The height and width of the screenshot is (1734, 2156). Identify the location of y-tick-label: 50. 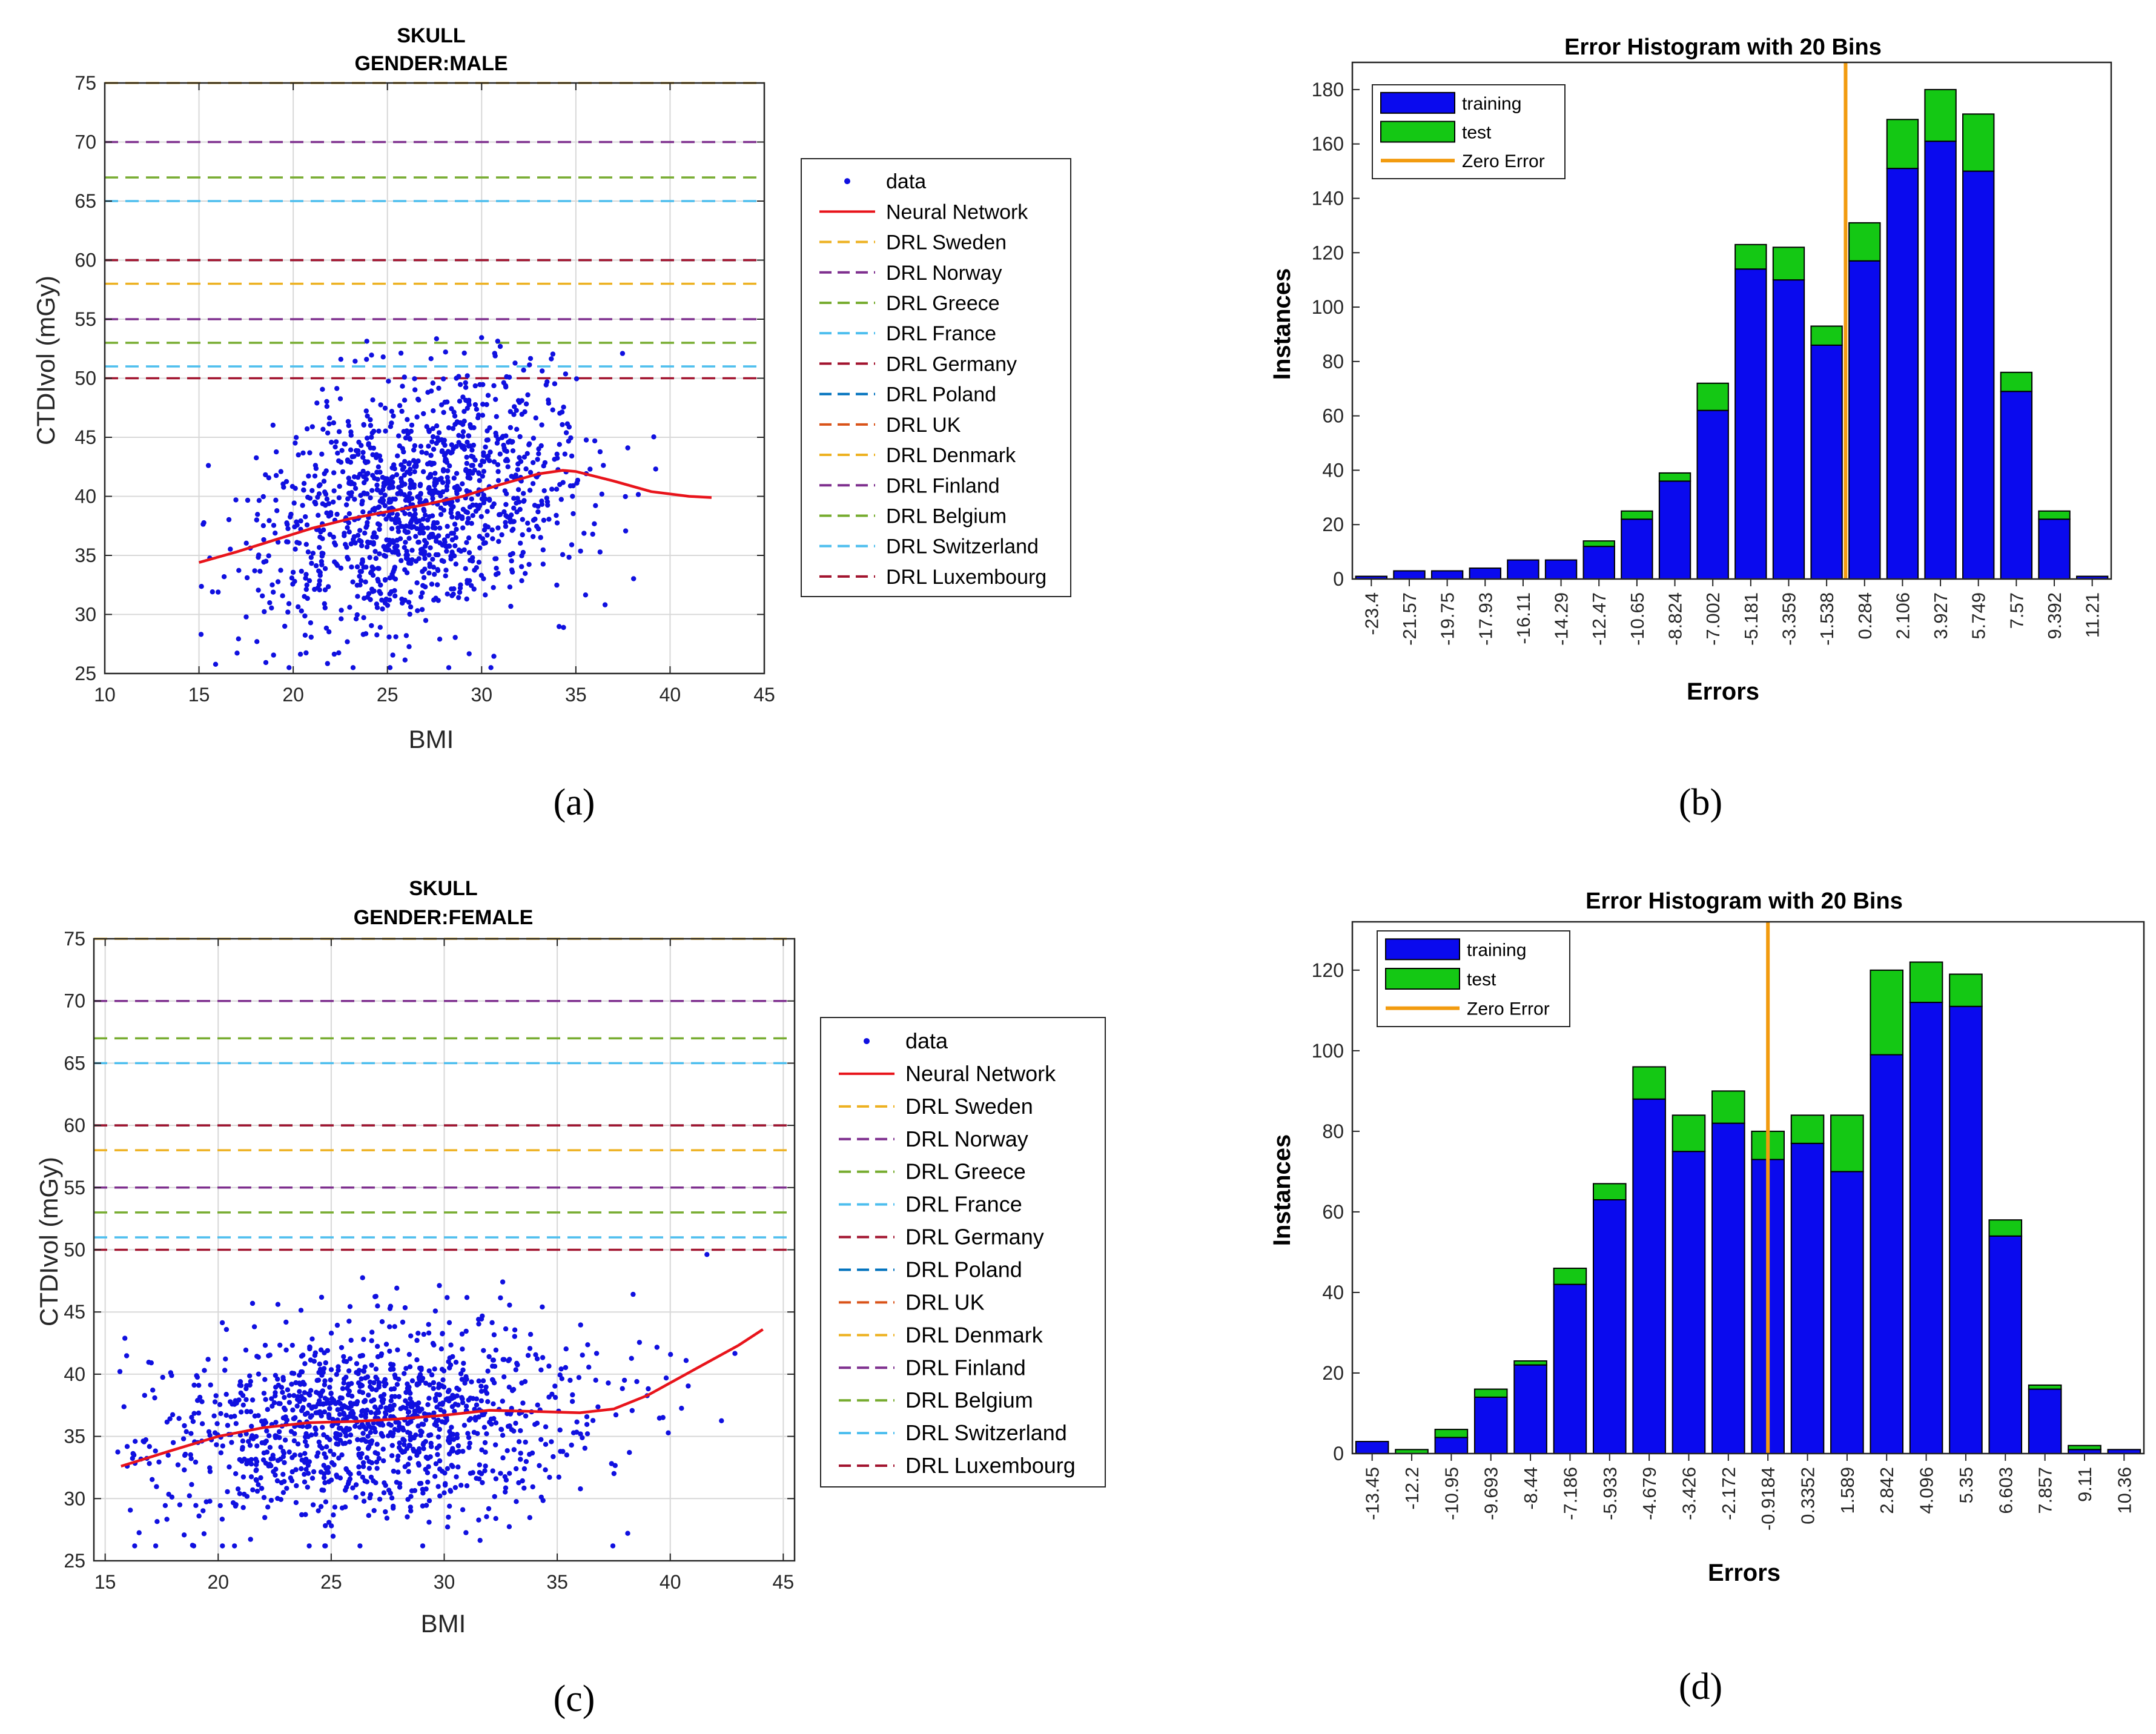
(74, 1250).